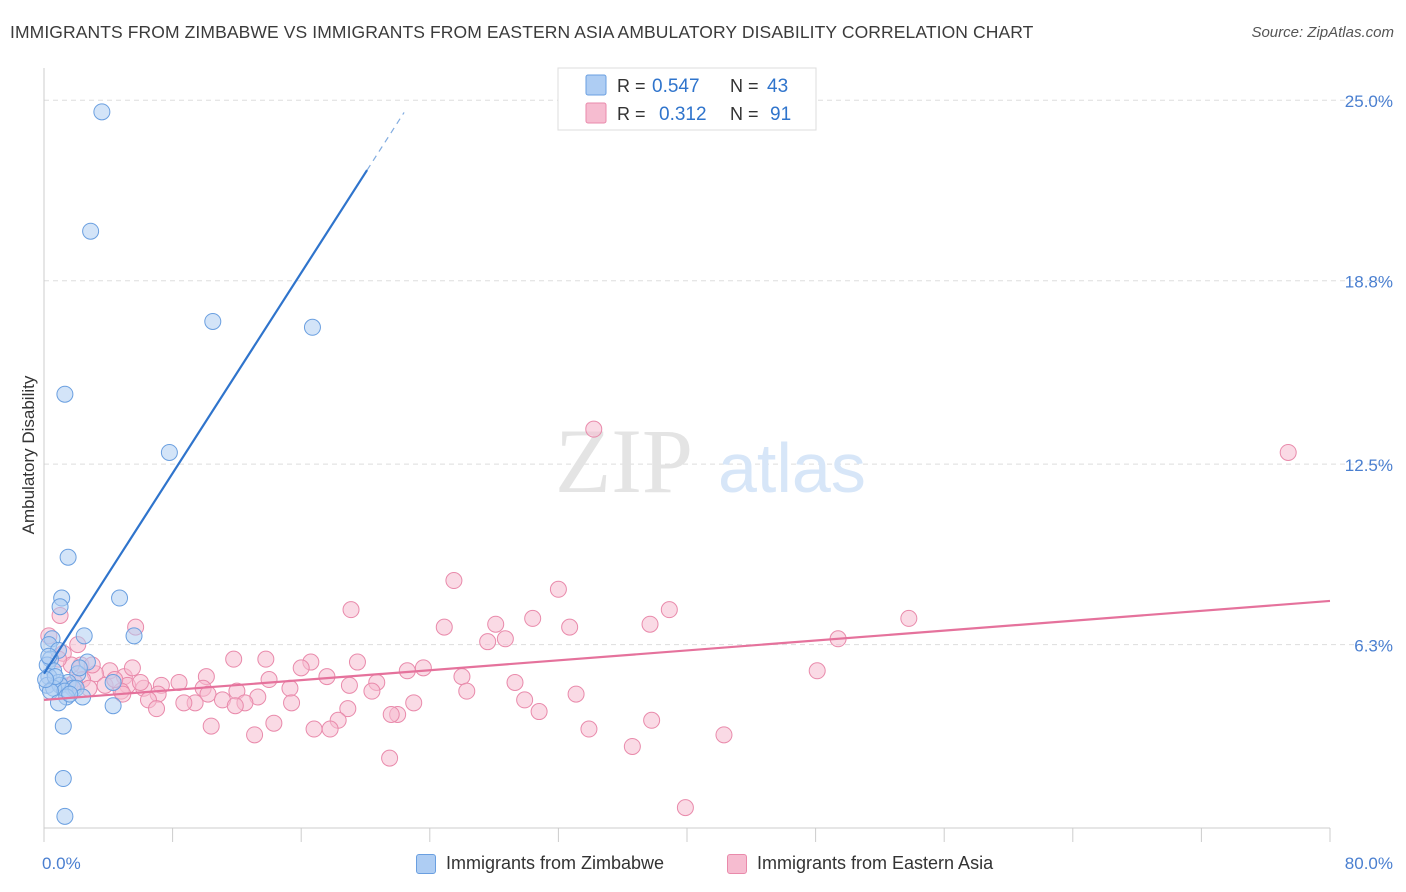  Describe the element at coordinates (875, 863) in the screenshot. I see `legend-label-eastern-asia: Immigrants from Eastern Asia` at that location.